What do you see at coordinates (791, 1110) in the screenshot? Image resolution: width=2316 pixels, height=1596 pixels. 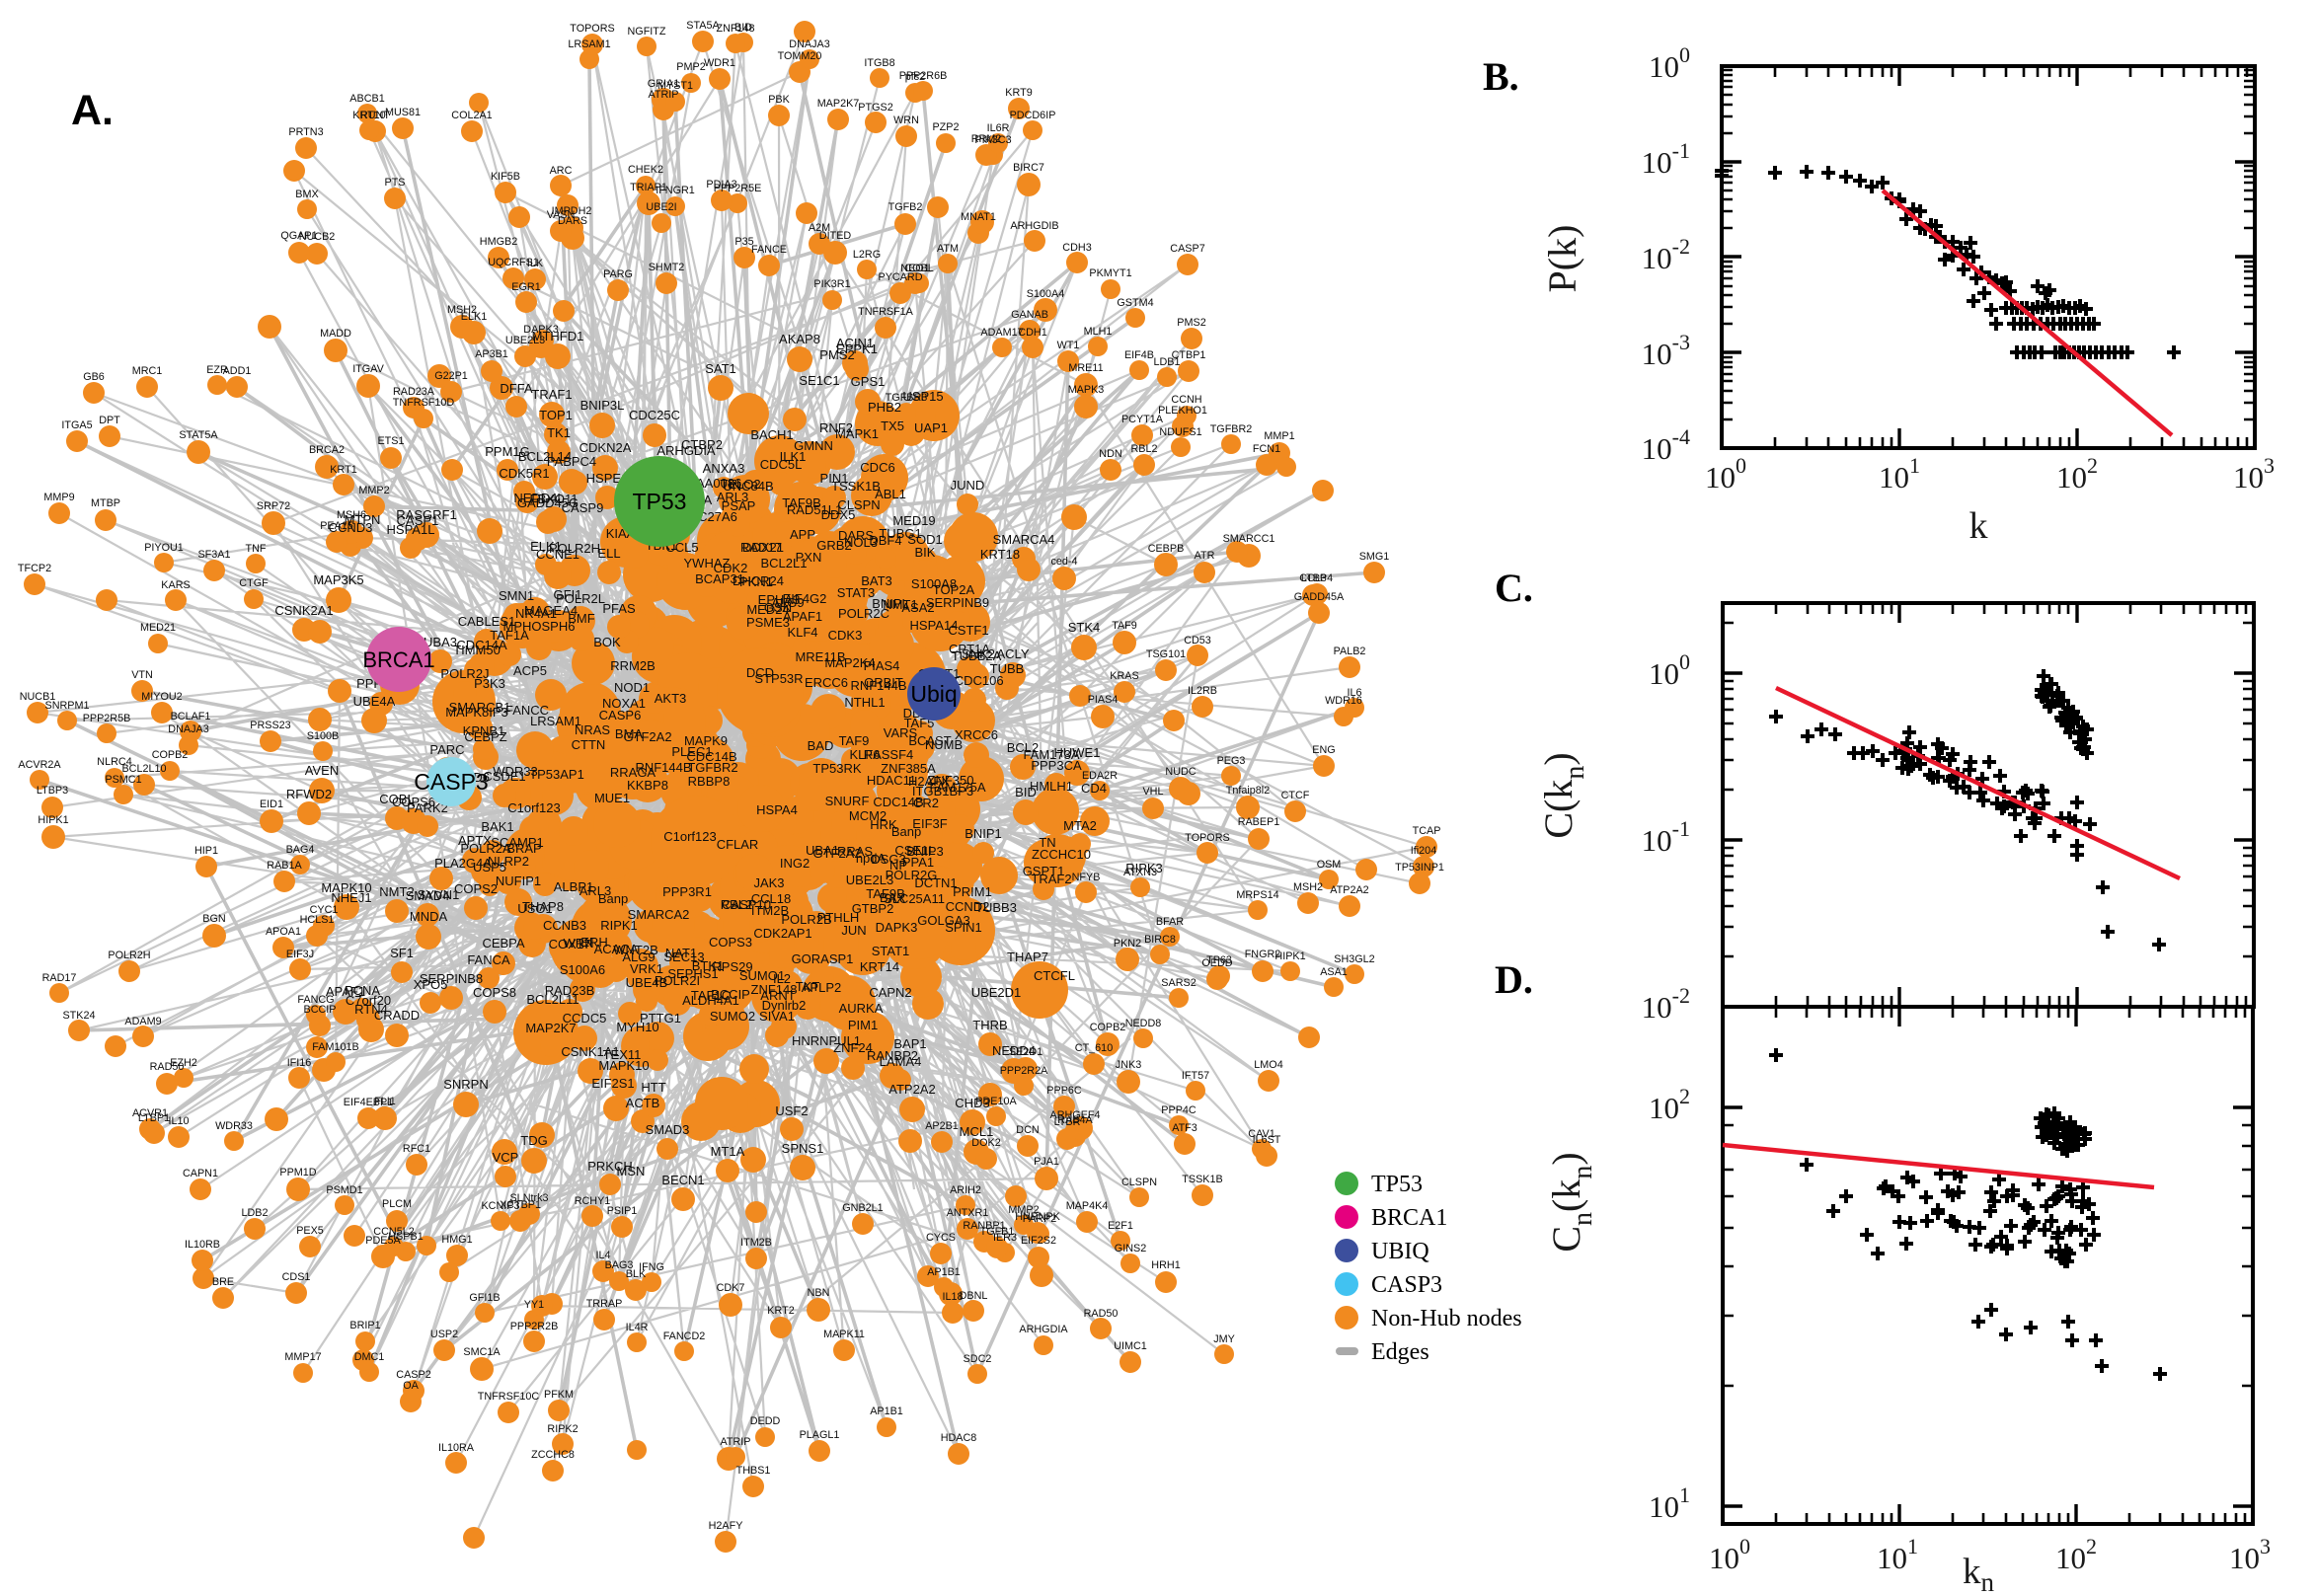 I see `svg-text: USF2` at bounding box center [791, 1110].